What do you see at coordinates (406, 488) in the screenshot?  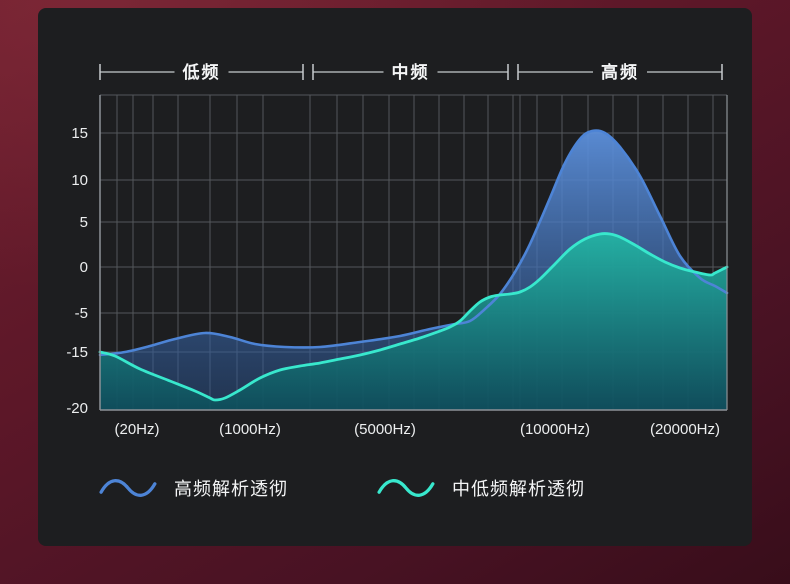 I see `teal-wave-icon` at bounding box center [406, 488].